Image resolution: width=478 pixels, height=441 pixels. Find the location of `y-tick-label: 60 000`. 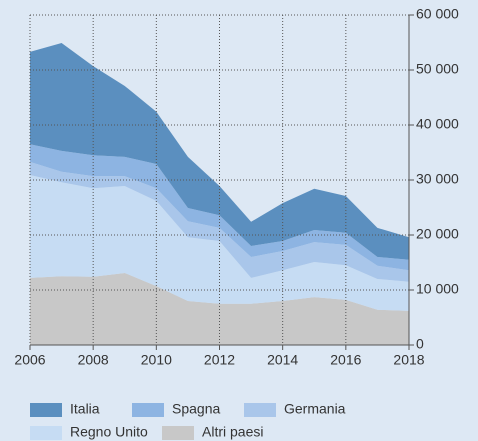

y-tick-label: 60 000 is located at coordinates (437, 14).